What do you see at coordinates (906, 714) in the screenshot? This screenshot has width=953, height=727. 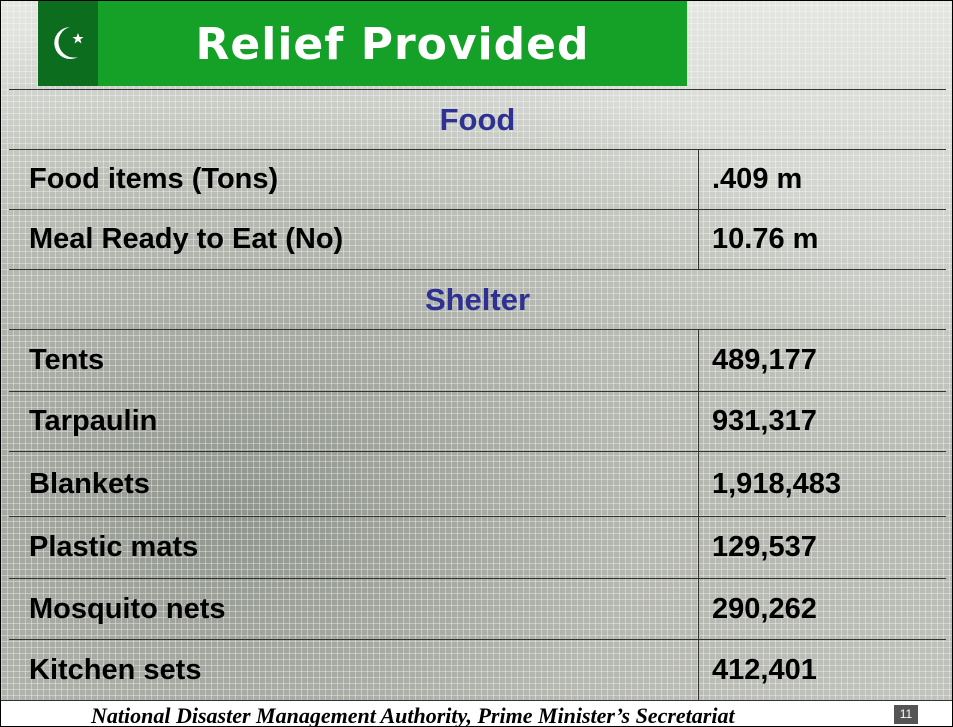 I see `page-number: 11` at bounding box center [906, 714].